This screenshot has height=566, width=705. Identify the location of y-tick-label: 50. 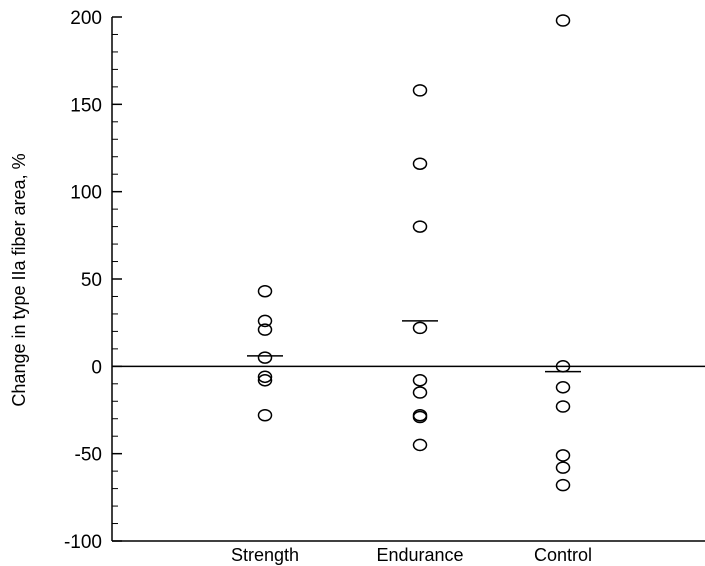
(91, 280).